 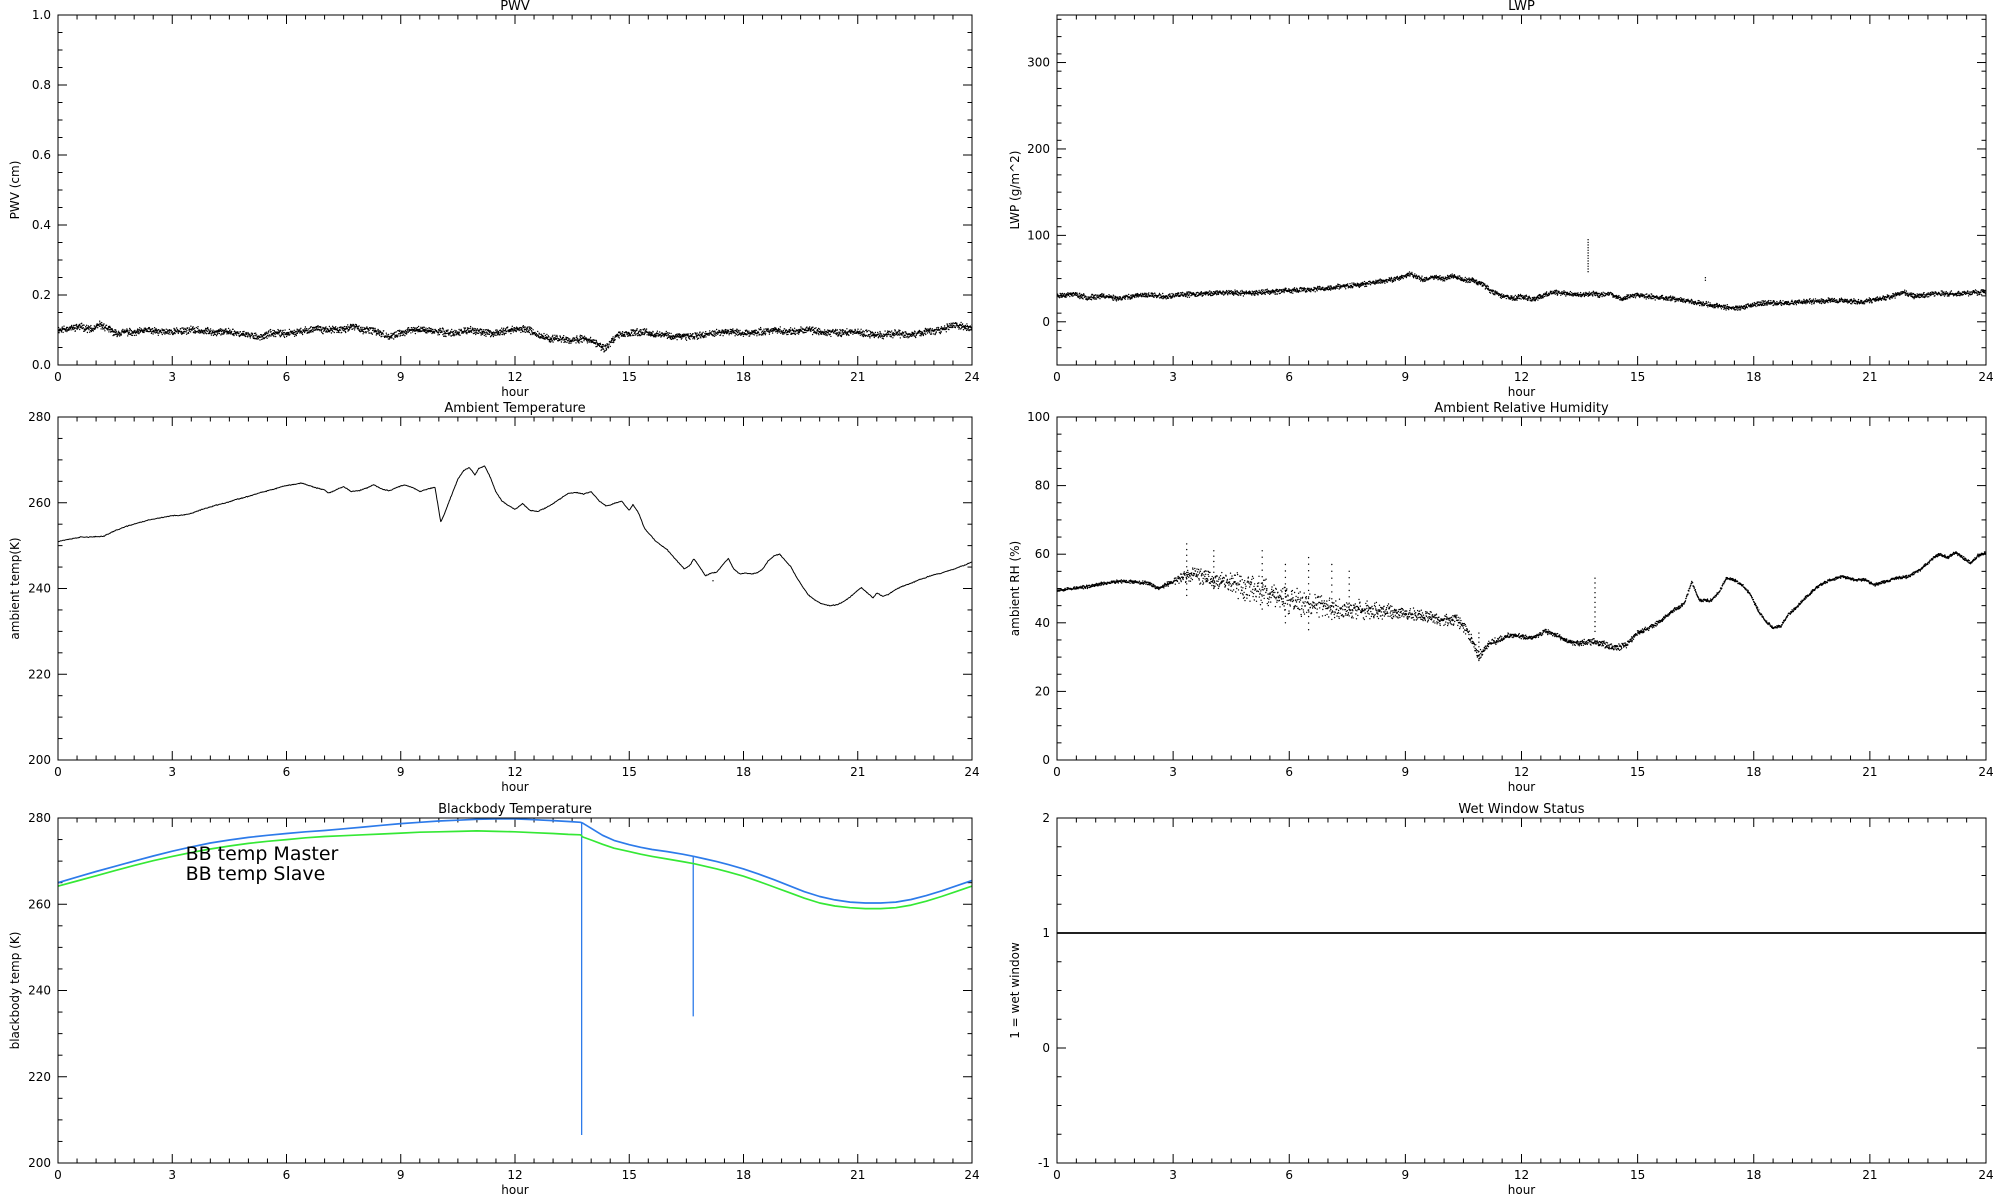 What do you see at coordinates (1042, 486) in the screenshot?
I see `y-tick-label: 80` at bounding box center [1042, 486].